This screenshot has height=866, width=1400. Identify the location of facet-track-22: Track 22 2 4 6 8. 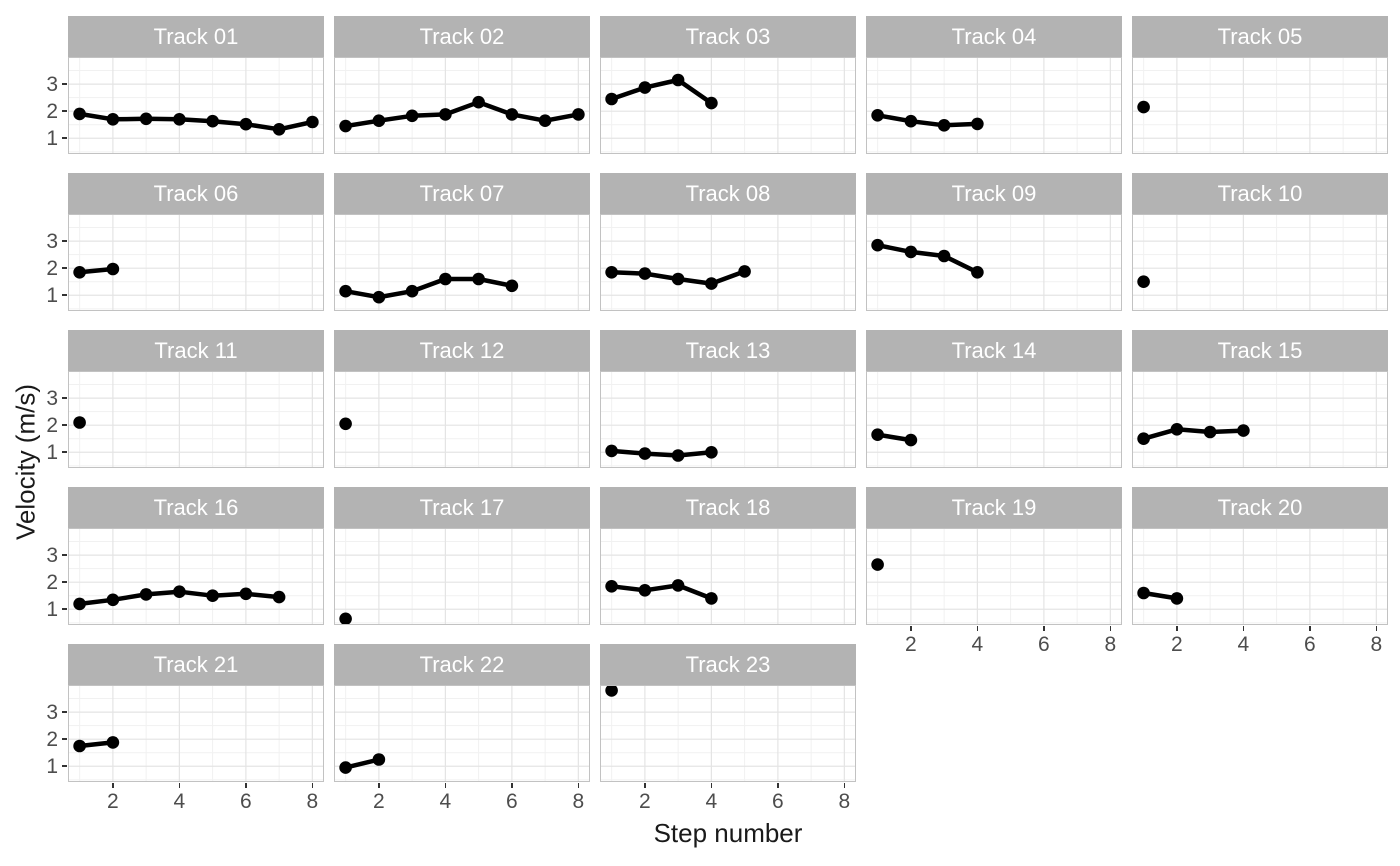
(462, 728).